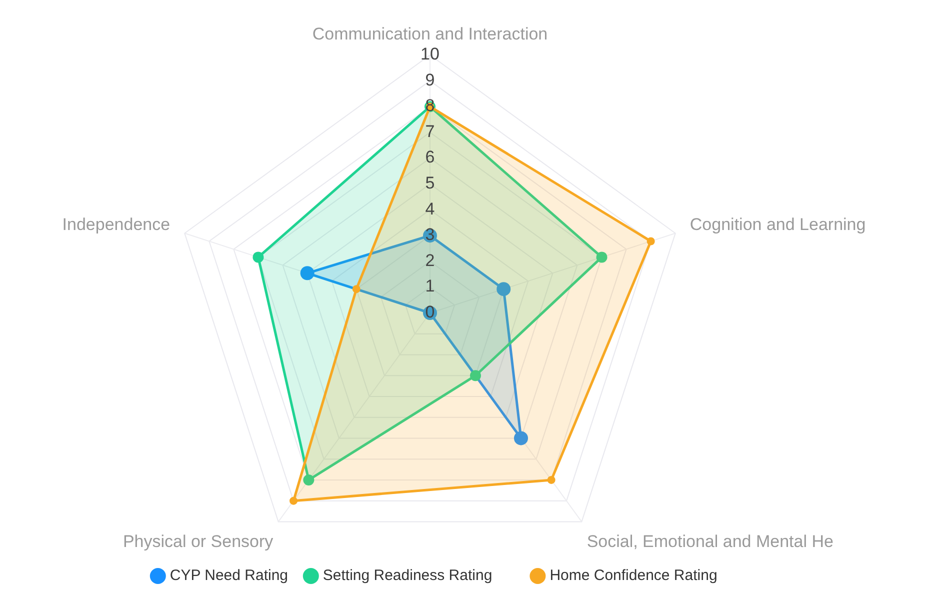 Image resolution: width=945 pixels, height=612 pixels. What do you see at coordinates (710, 542) in the screenshot?
I see `spoke-label: Social, Emotional and Mental He` at bounding box center [710, 542].